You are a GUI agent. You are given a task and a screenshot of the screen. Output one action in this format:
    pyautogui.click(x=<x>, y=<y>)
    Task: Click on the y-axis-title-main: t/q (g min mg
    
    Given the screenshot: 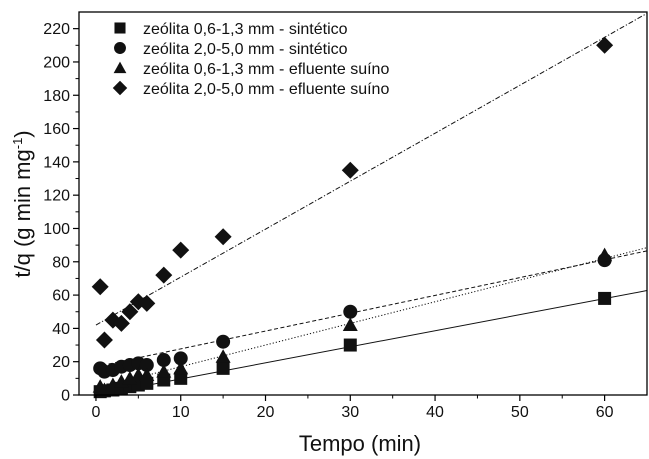 What is the action you would take?
    pyautogui.click(x=22, y=213)
    